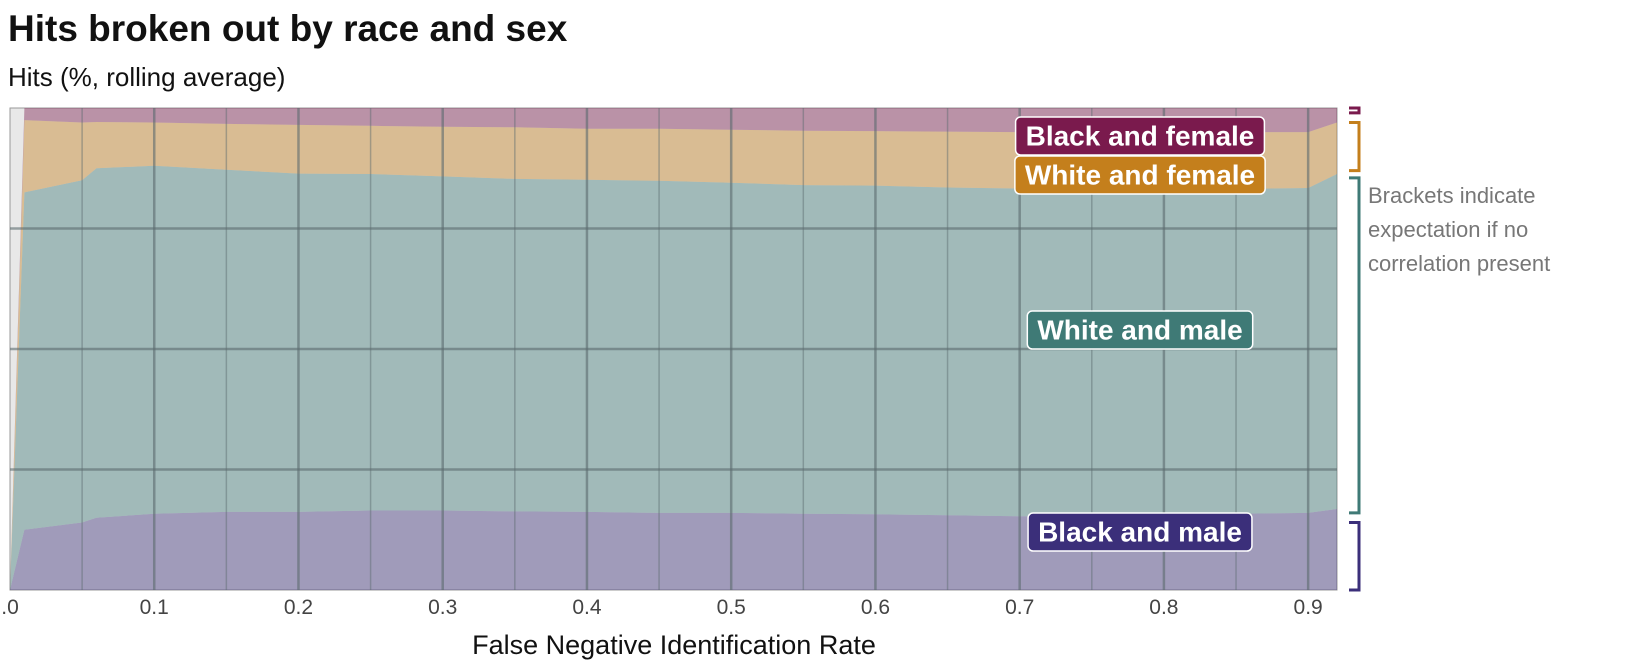 The image size is (1632, 672). I want to click on label-text: Black and female, so click(1140, 136).